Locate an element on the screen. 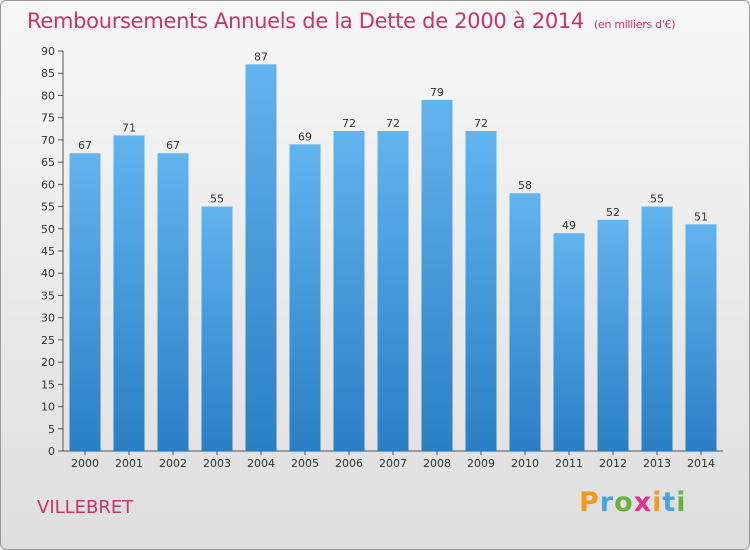 Image resolution: width=750 pixels, height=550 pixels. y-tick-label: 10 is located at coordinates (48, 407).